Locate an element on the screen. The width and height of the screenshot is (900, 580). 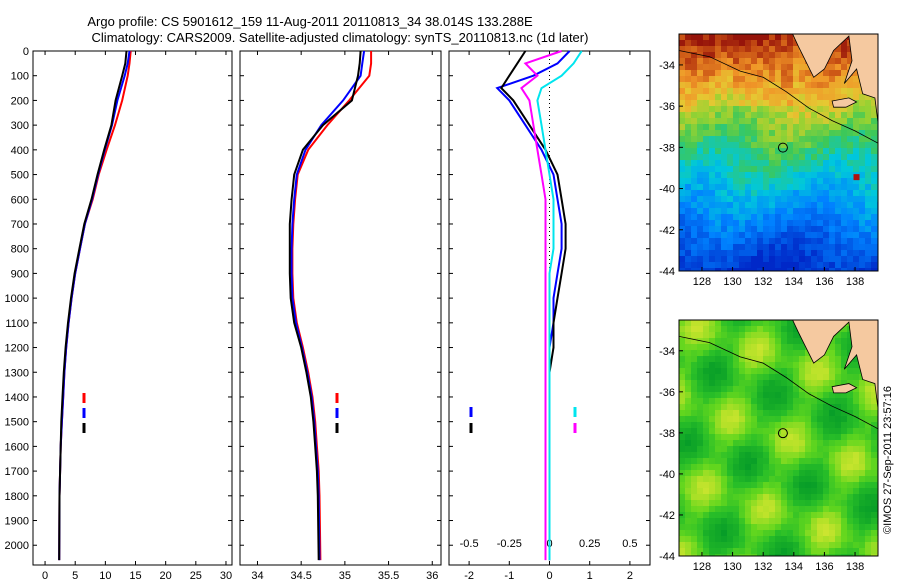
panel-sst_map: 128 130 132 134 136 138 -34 -36 -38 -40 -42 -44 is located at coordinates (769, 160).